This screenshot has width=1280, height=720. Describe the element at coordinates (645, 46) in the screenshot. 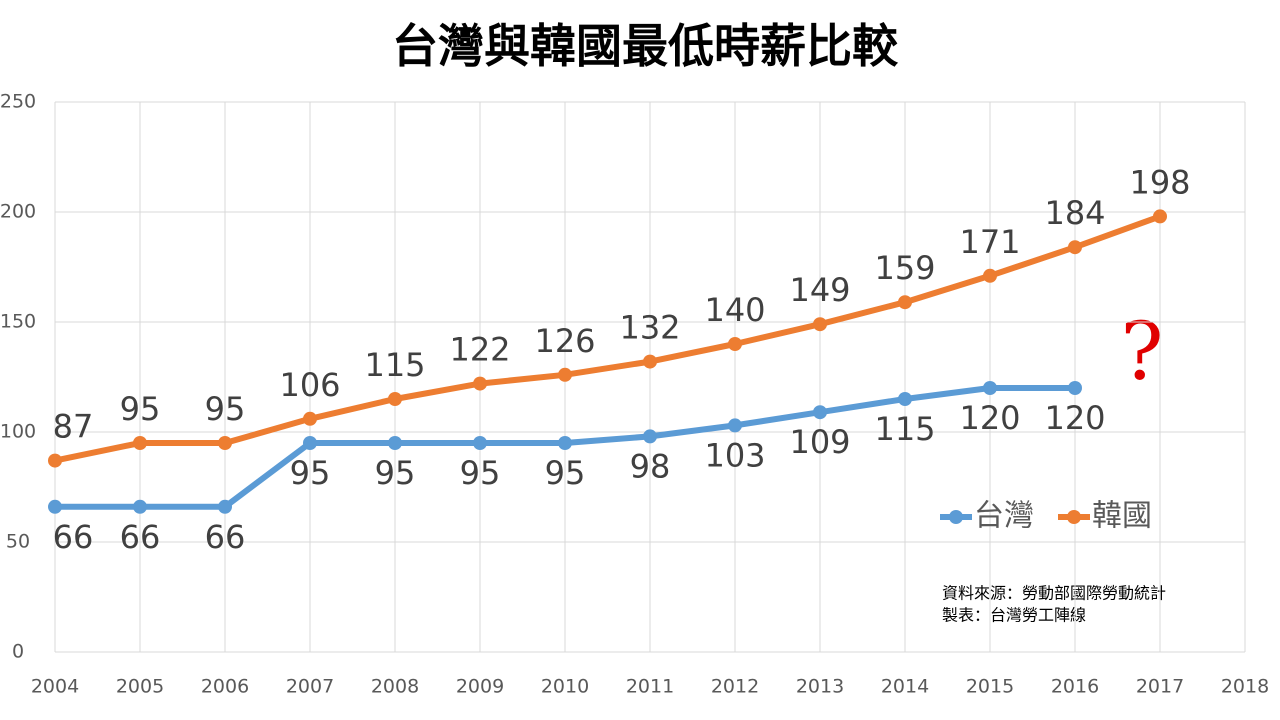

I see `chart-title: 台灣與韓國最低時薪比較` at that location.